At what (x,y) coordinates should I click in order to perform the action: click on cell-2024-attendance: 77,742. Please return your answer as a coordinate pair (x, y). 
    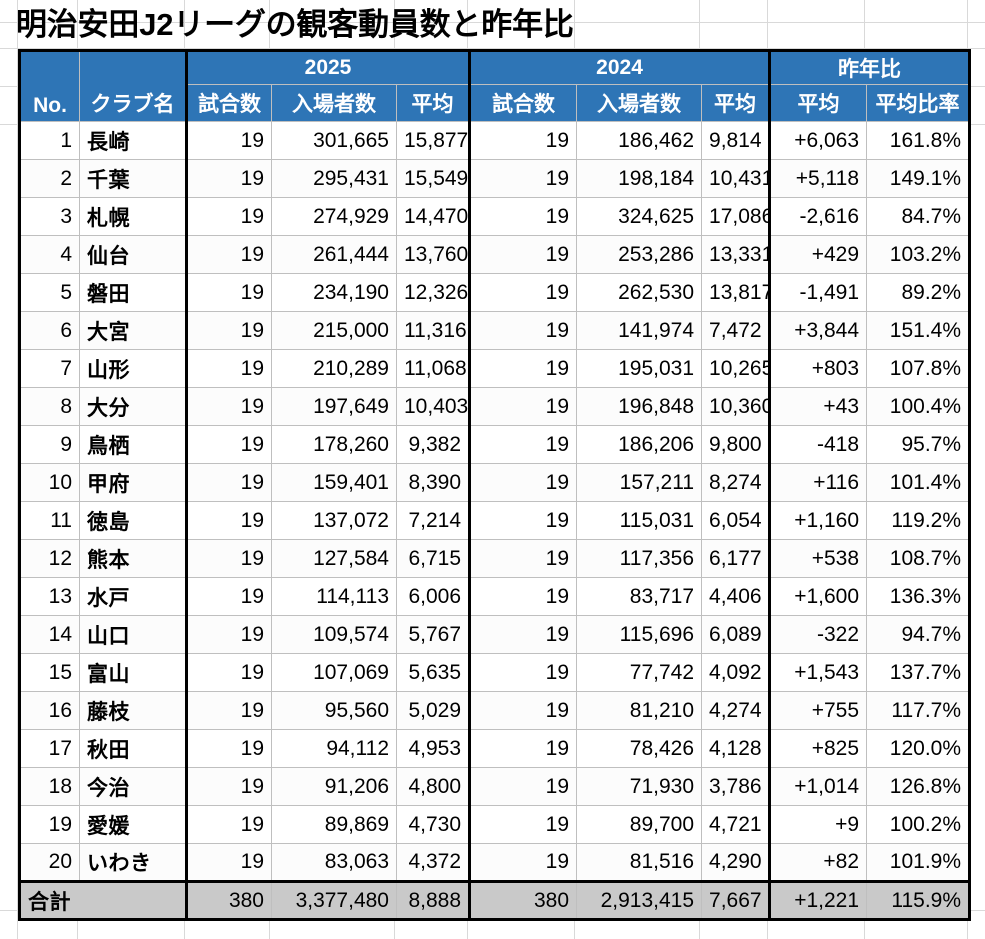
    Looking at the image, I should click on (639, 672).